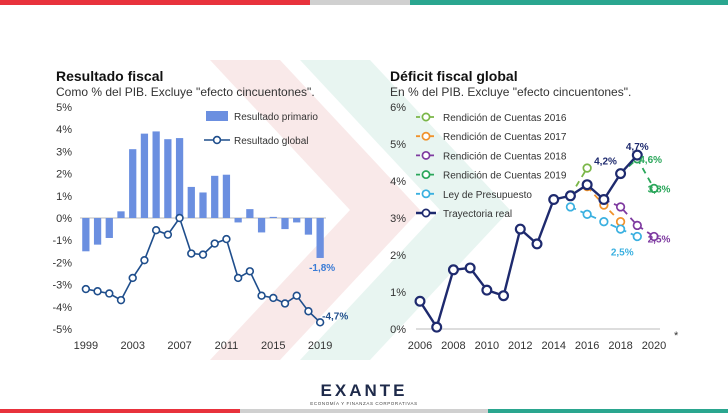 Image resolution: width=728 pixels, height=413 pixels. I want to click on value-annotation: 4,7%, so click(637, 147).